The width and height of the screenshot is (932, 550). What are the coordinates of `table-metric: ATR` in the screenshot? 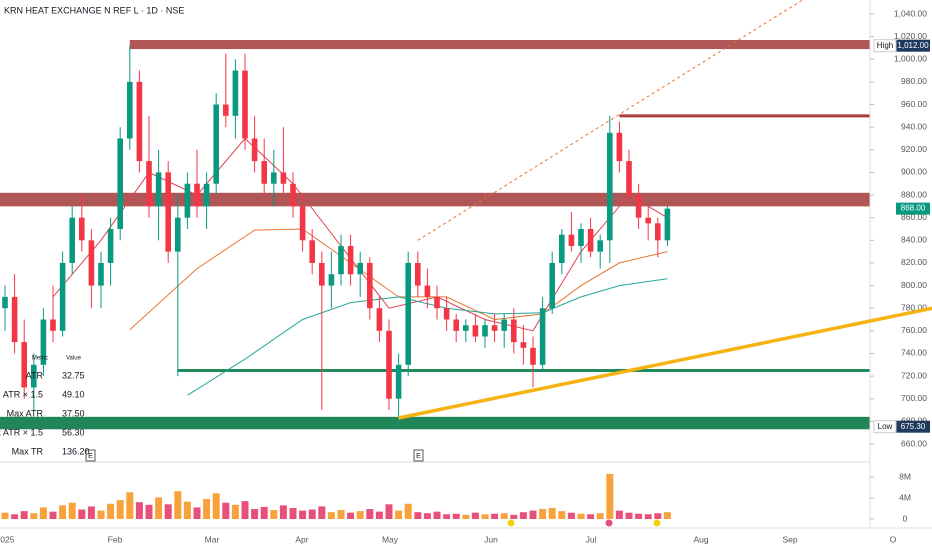 It's located at (35, 375).